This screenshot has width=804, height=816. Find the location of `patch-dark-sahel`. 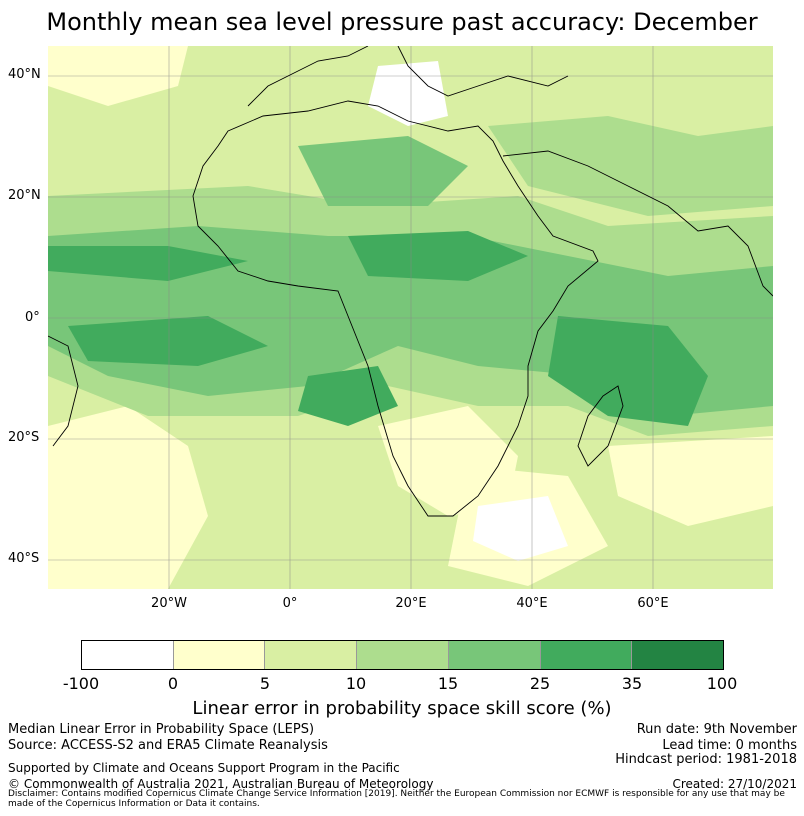

patch-dark-sahel is located at coordinates (438, 256).